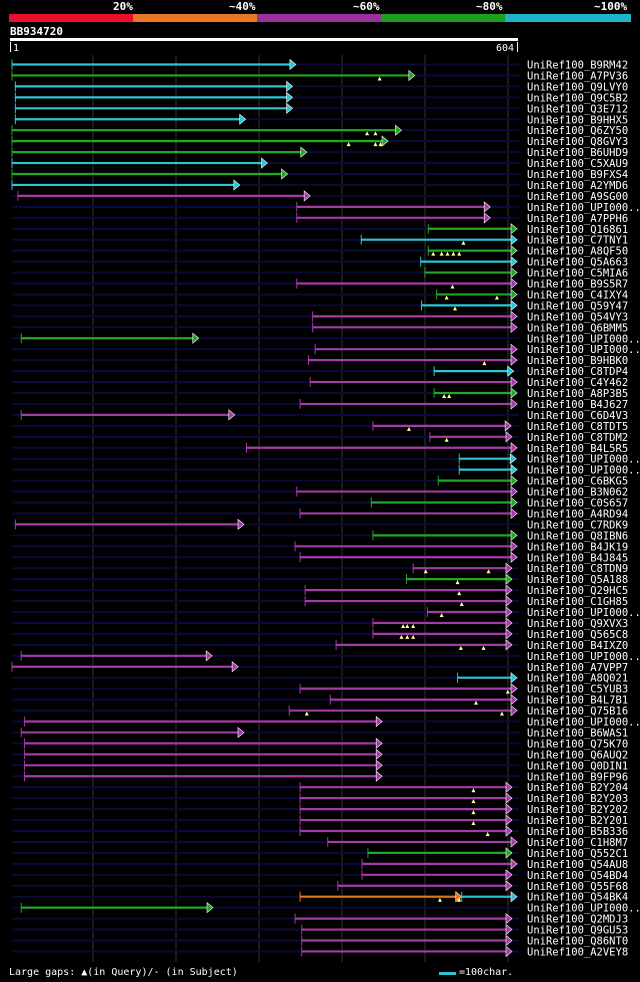 This screenshot has width=640, height=982. I want to click on hit-label: UniRef100_B4J845, so click(577, 558).